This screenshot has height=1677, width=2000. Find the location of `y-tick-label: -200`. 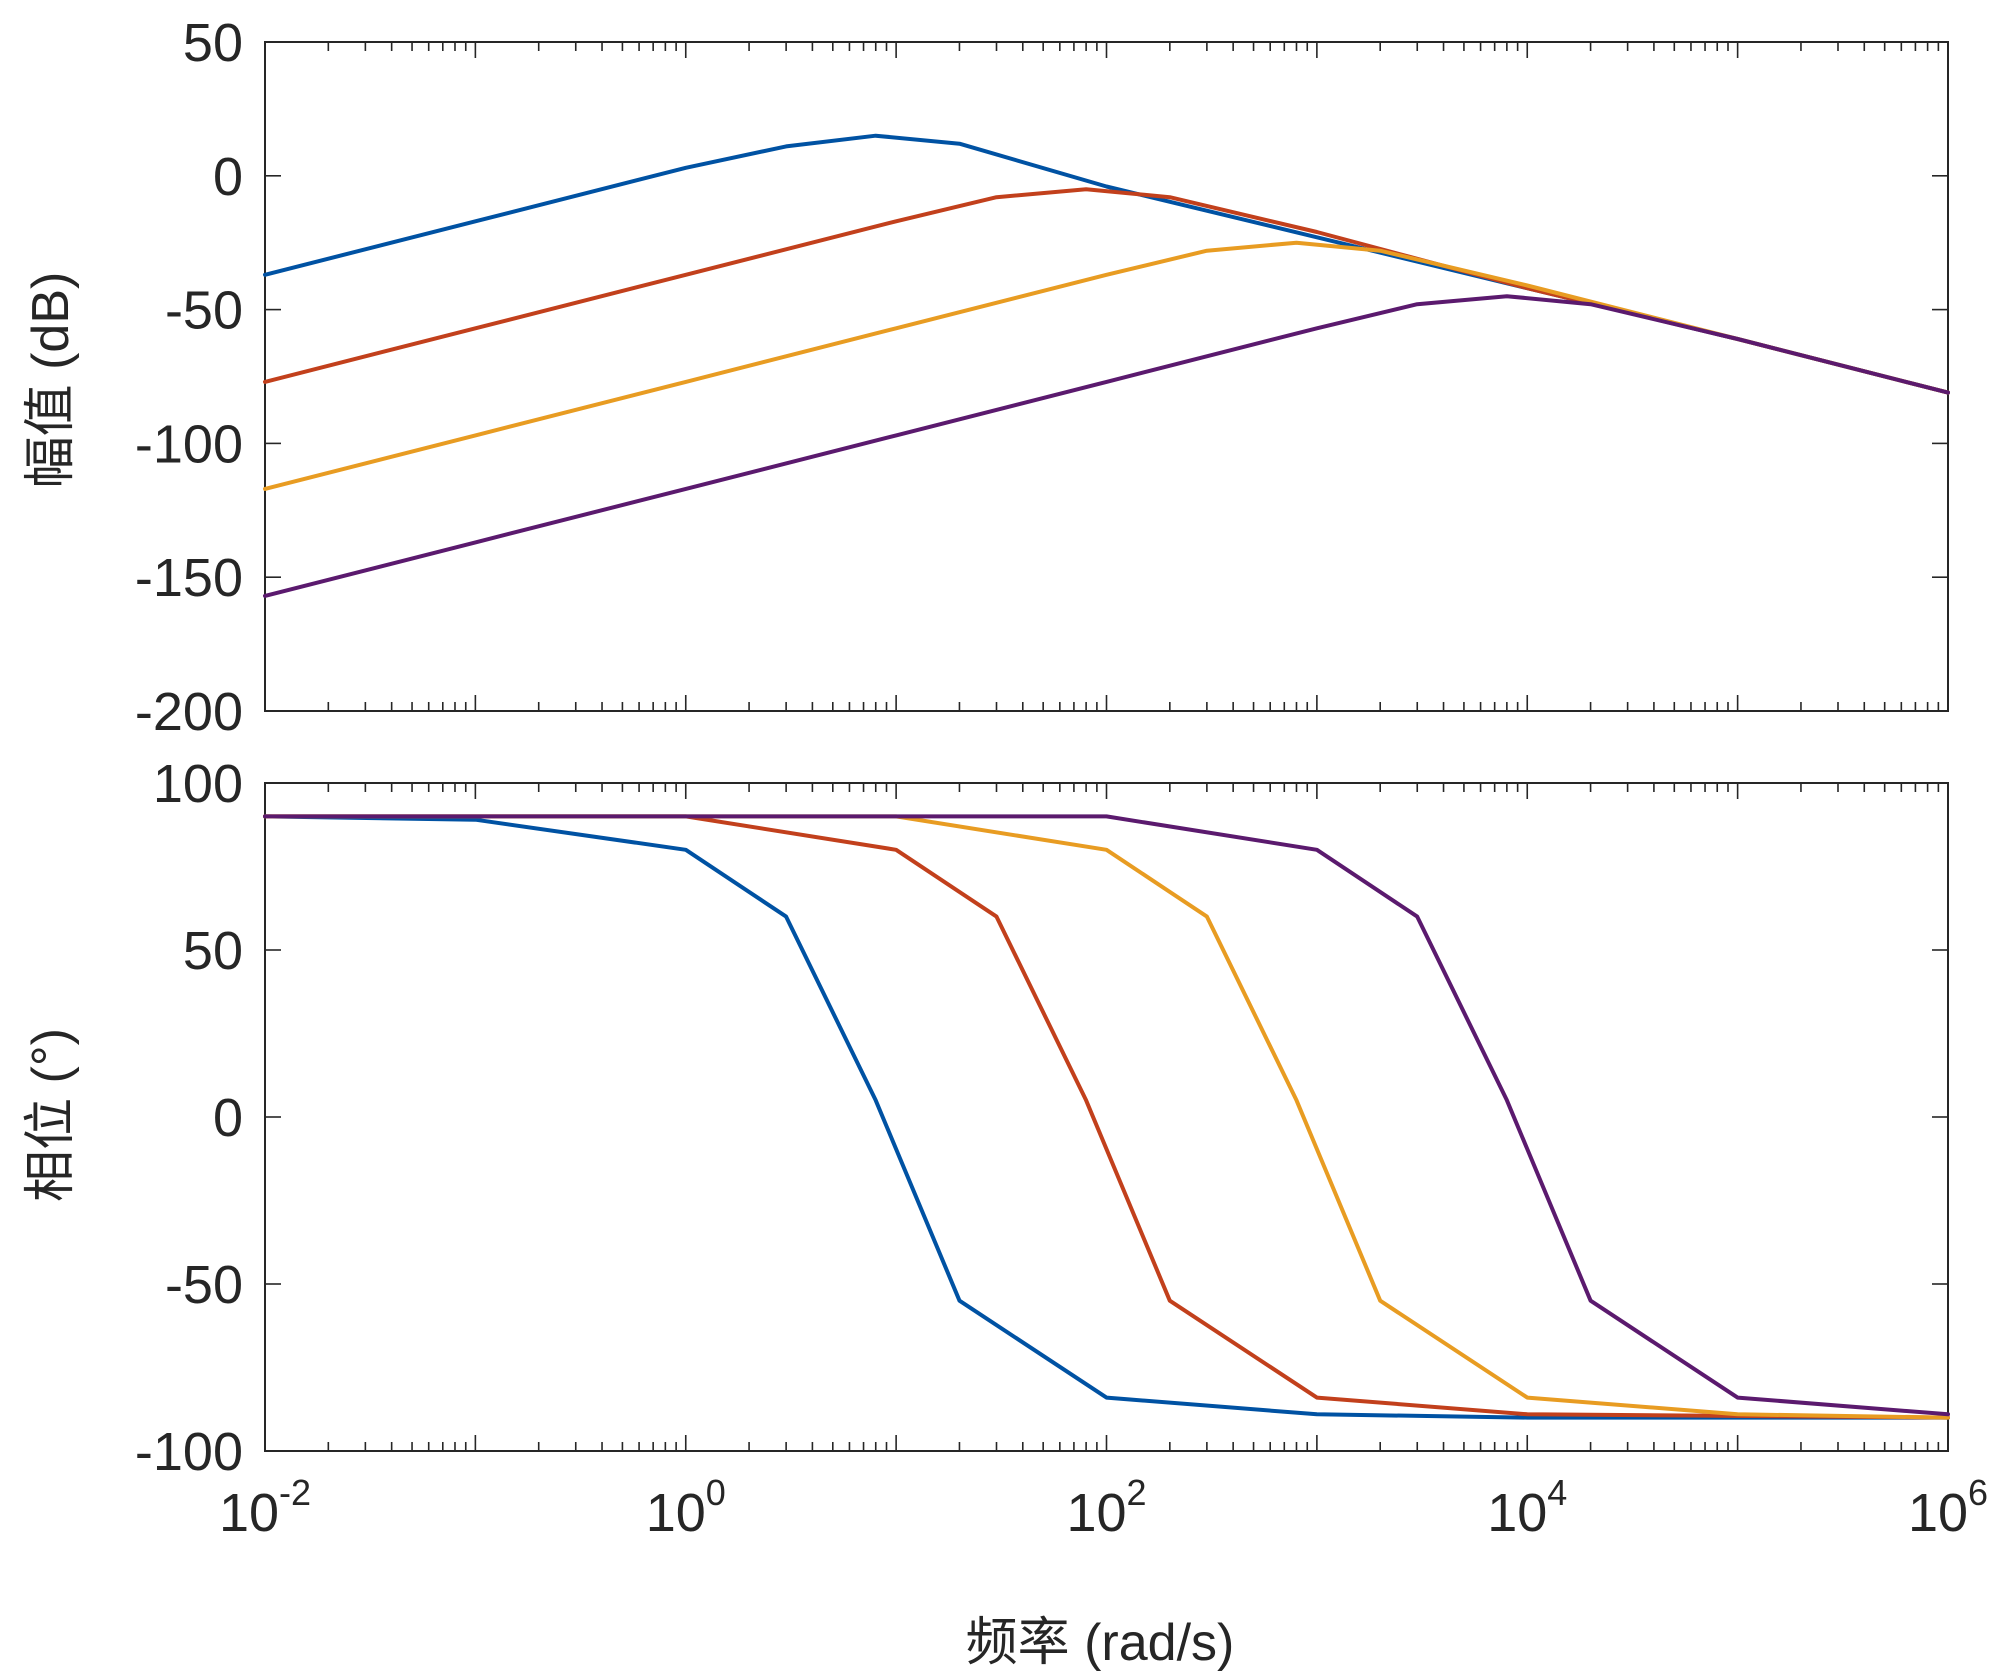

y-tick-label: -200 is located at coordinates (189, 712).